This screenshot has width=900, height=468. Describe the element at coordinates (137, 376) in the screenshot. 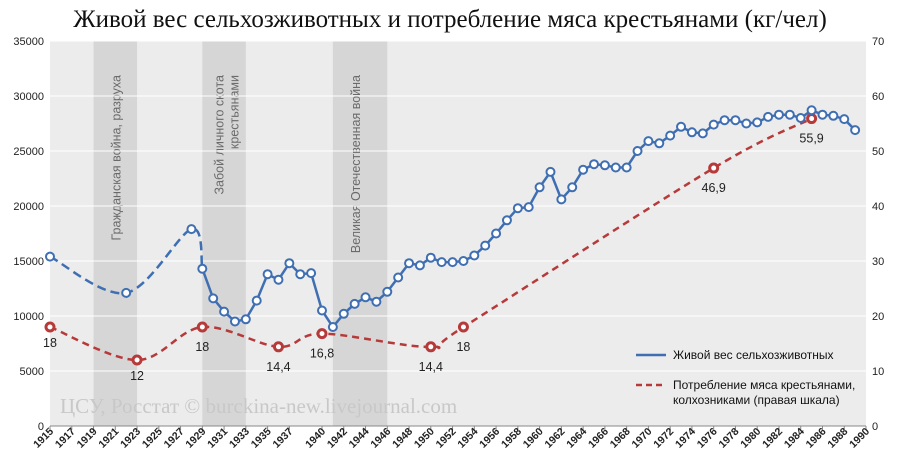

I see `meat-point-label: 12` at that location.